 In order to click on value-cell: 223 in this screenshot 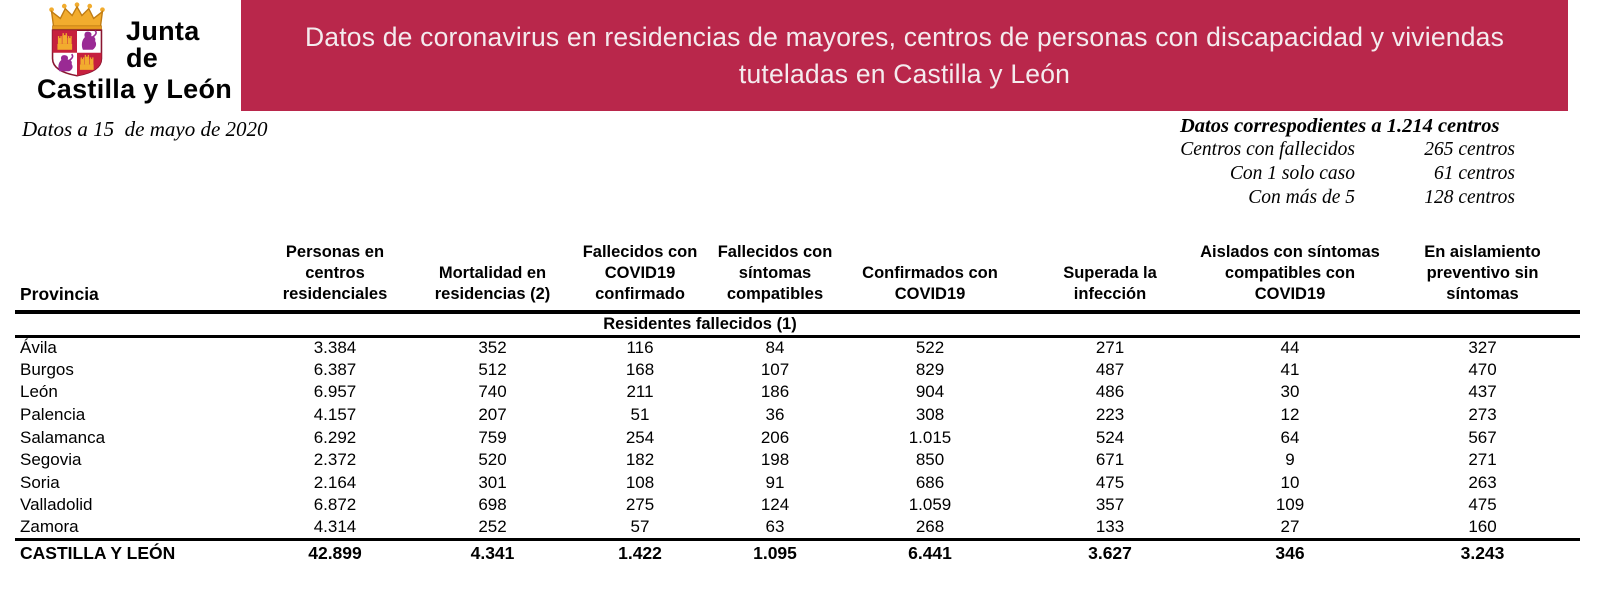, I will do `click(1110, 415)`.